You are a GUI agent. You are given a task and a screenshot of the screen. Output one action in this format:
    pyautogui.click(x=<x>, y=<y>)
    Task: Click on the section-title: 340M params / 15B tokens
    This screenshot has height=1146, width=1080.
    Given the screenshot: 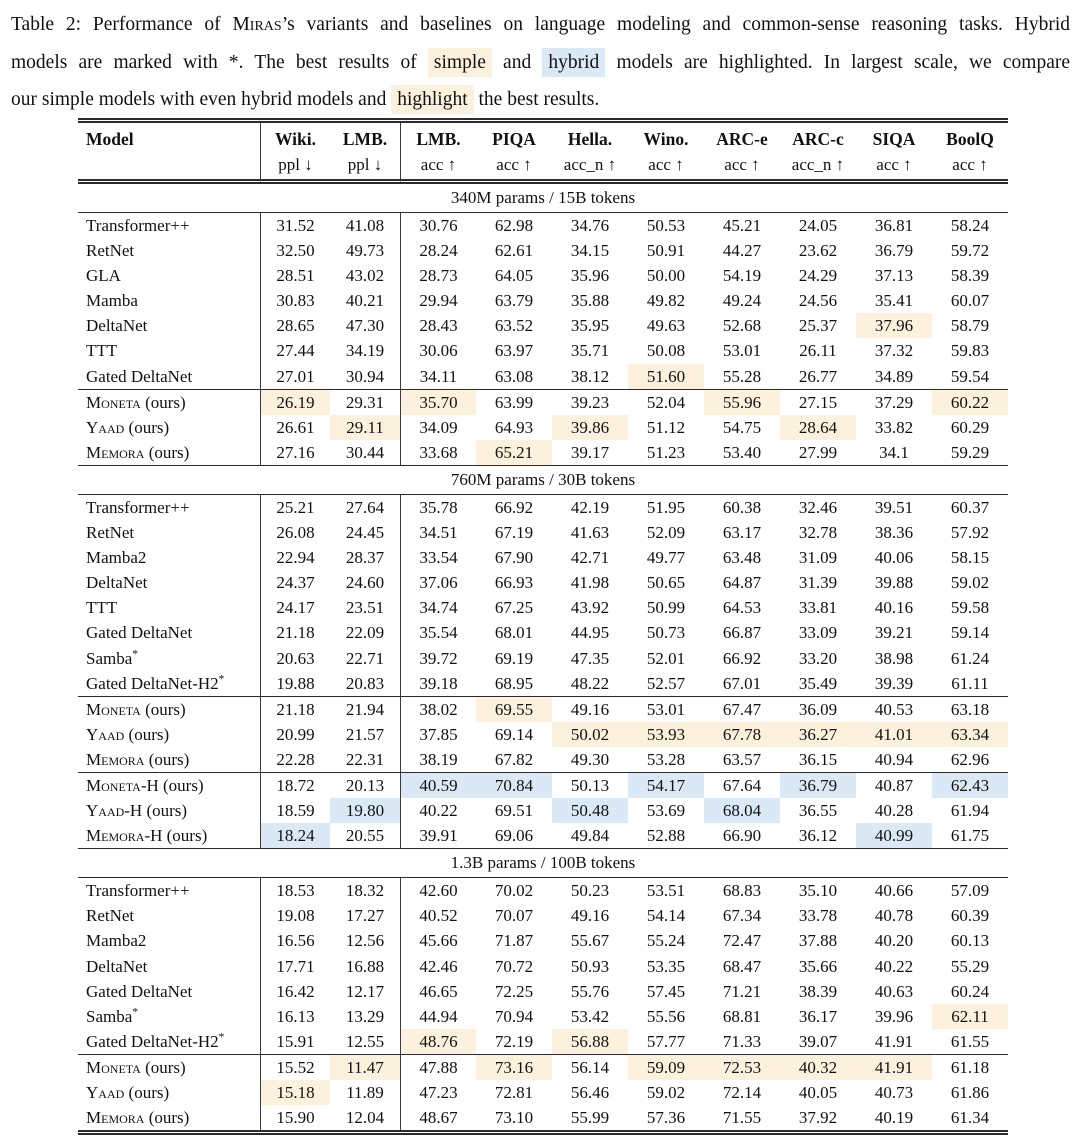 What is the action you would take?
    pyautogui.click(x=543, y=198)
    